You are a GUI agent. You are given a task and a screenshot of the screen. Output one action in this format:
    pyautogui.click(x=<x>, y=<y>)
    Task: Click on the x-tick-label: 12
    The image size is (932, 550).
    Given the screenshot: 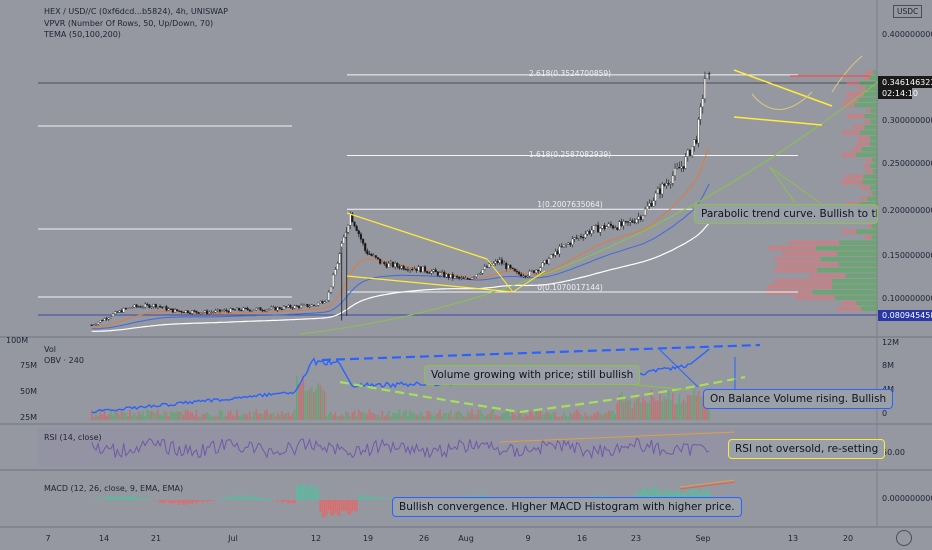 What is the action you would take?
    pyautogui.click(x=316, y=538)
    